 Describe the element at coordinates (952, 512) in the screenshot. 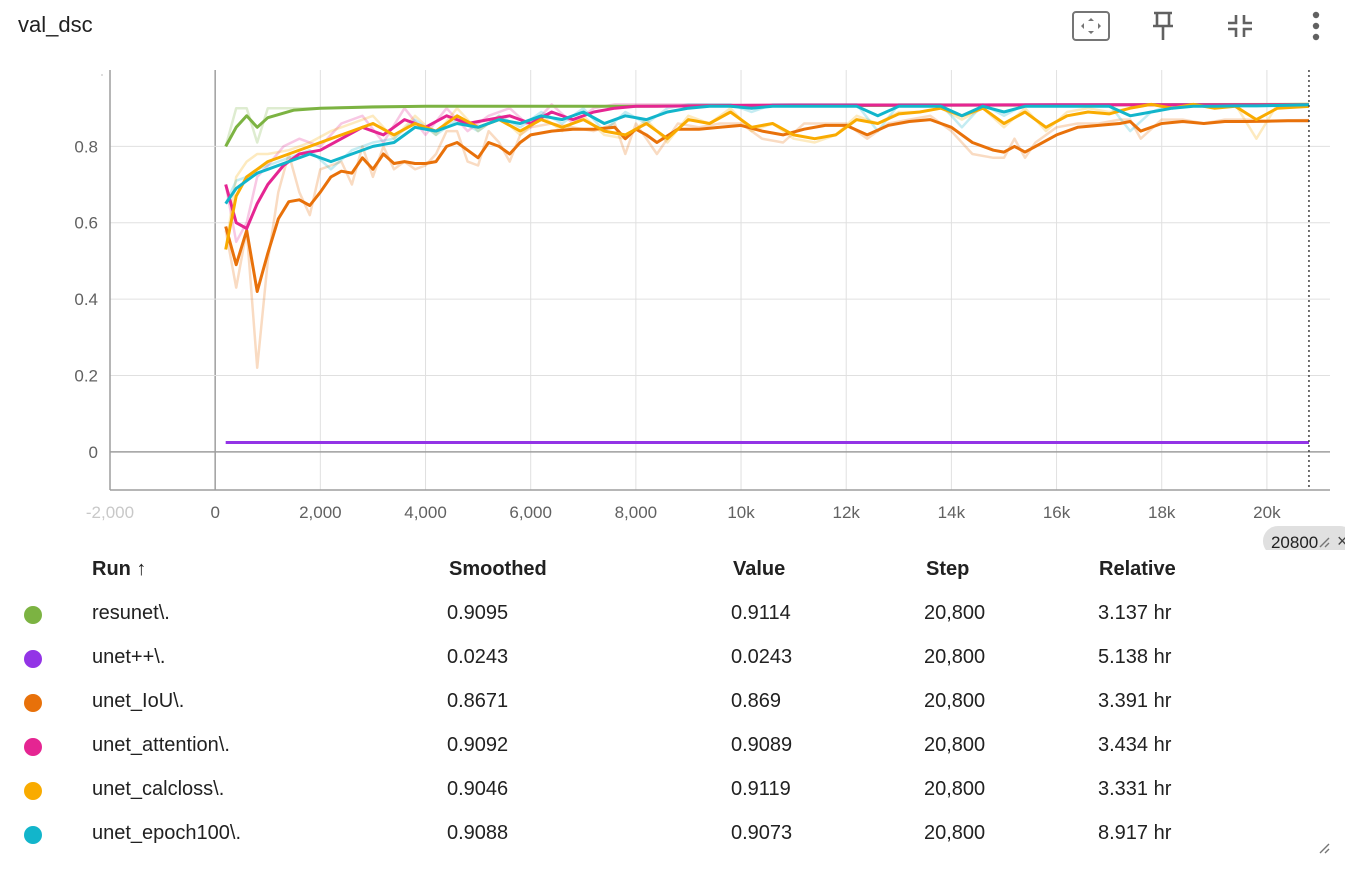

I see `x-tick-label: 14k` at that location.